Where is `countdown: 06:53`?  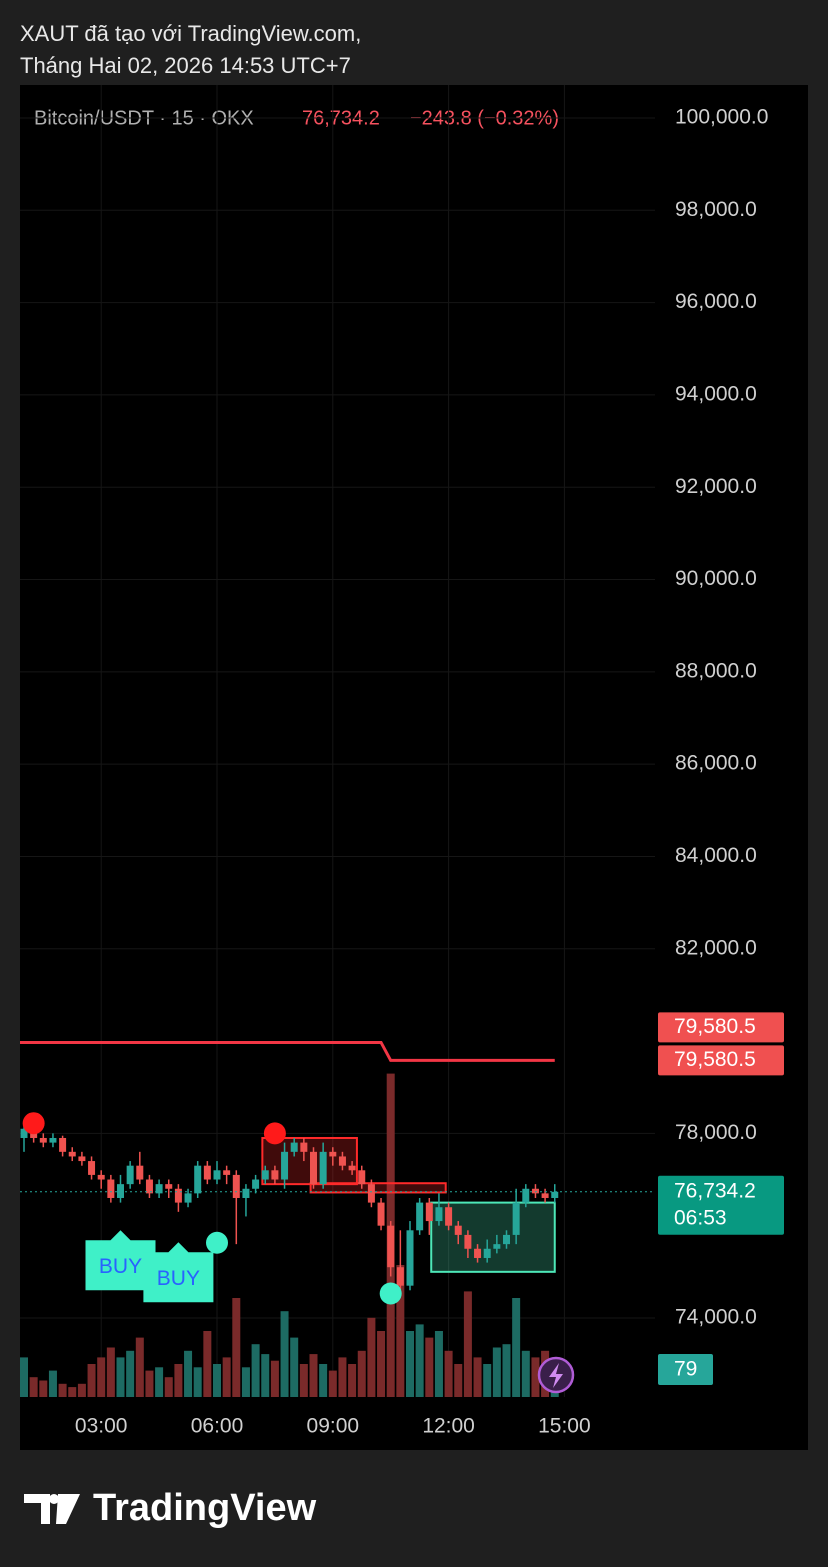
countdown: 06:53 is located at coordinates (700, 1217).